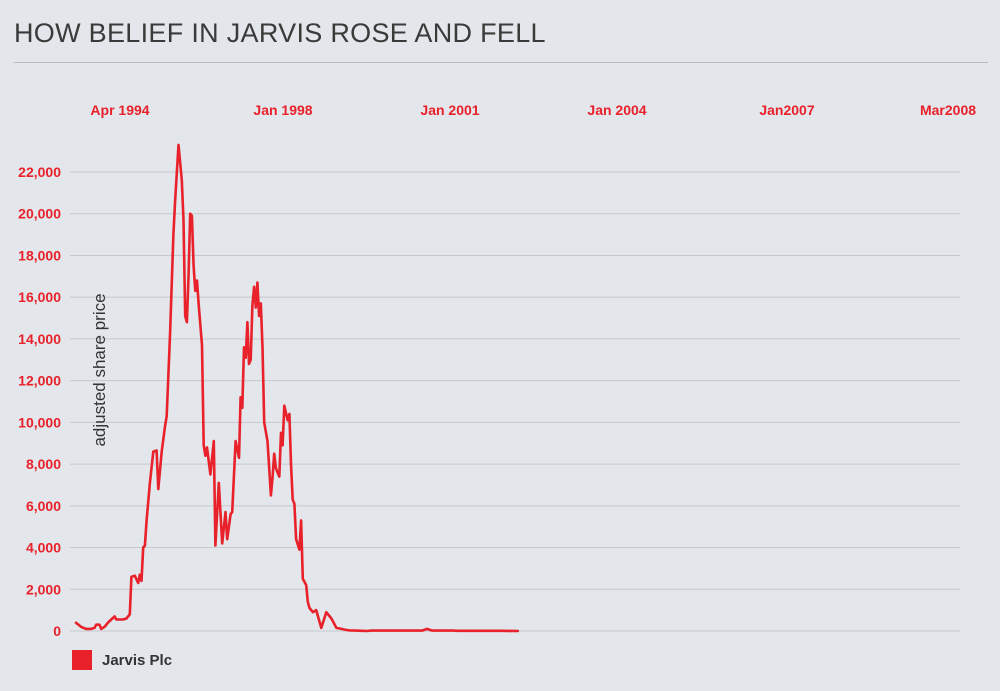  Describe the element at coordinates (39, 339) in the screenshot. I see `y-tick-label: 14,000` at that location.